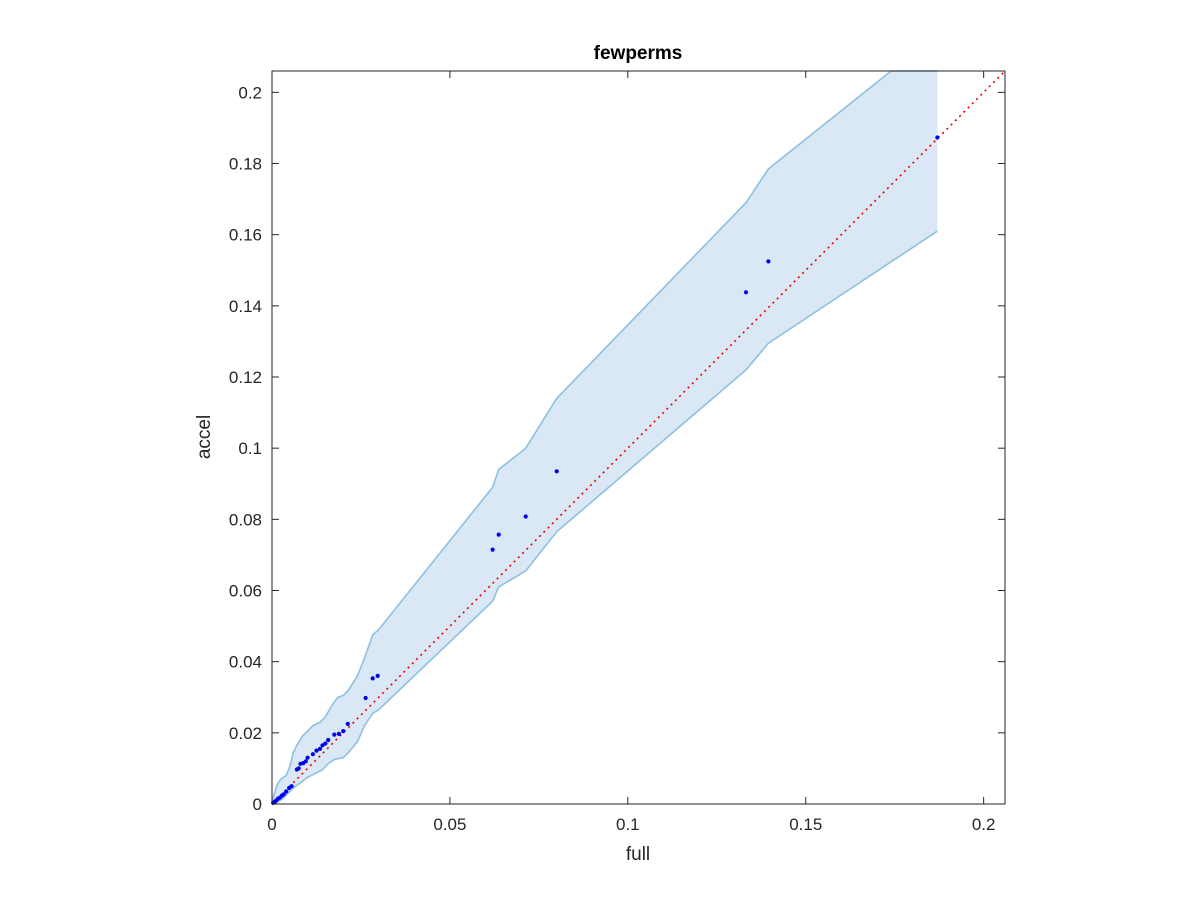 The image size is (1200, 900). I want to click on y-tick-label: 0.18, so click(245, 164).